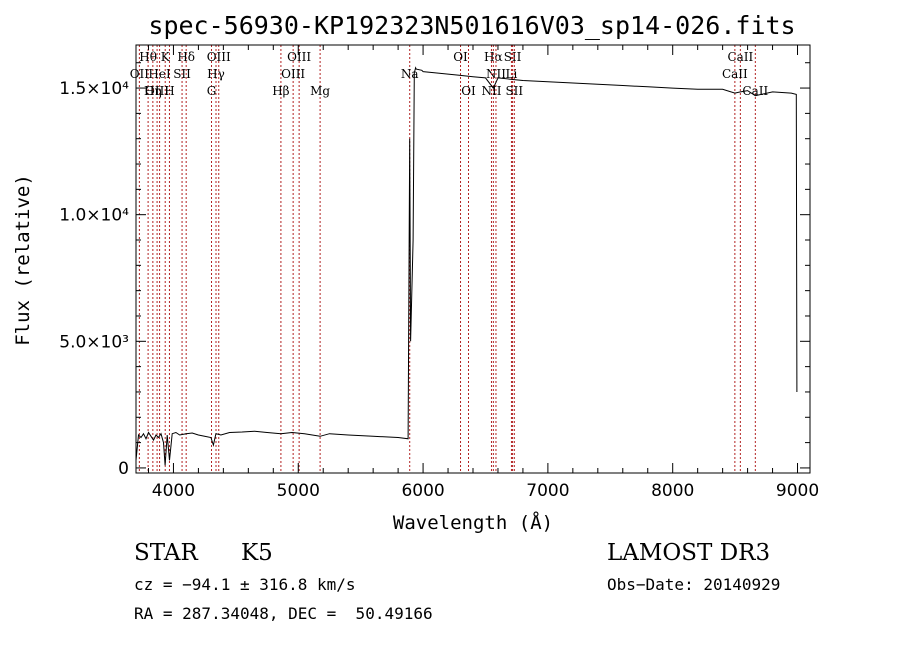 This screenshot has height=649, width=900. Describe the element at coordinates (159, 74) in the screenshot. I see `line-label-3: HeI` at that location.